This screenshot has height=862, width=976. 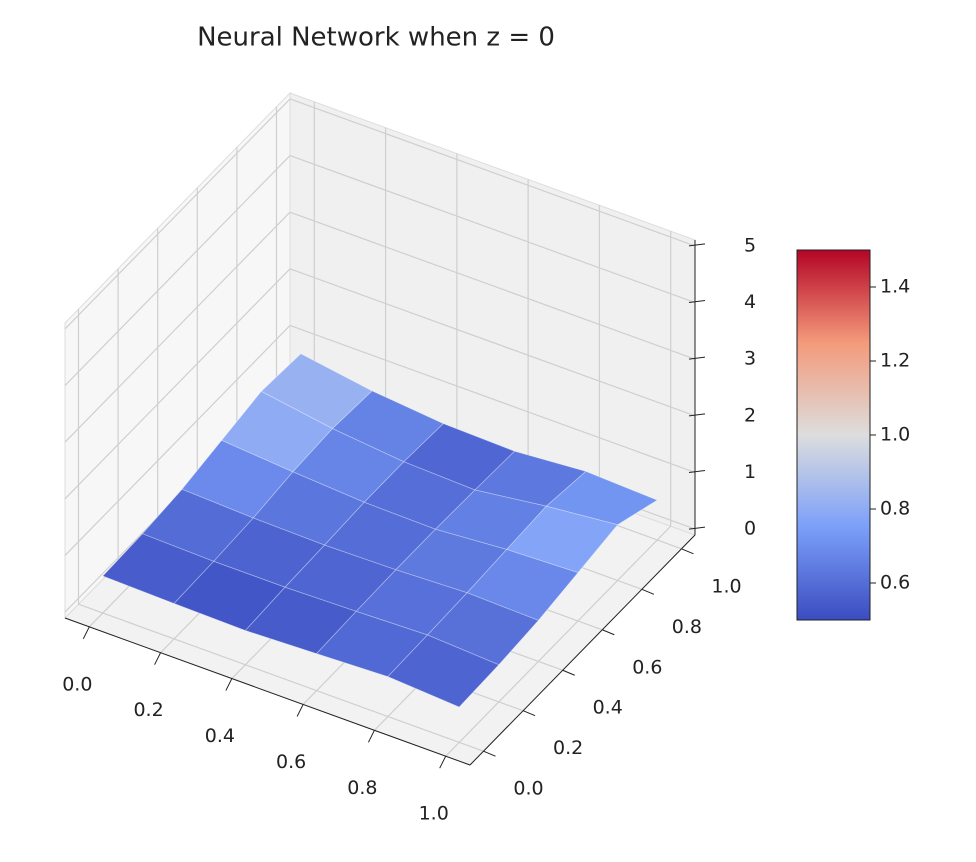 I want to click on colorbar, so click(x=833, y=435).